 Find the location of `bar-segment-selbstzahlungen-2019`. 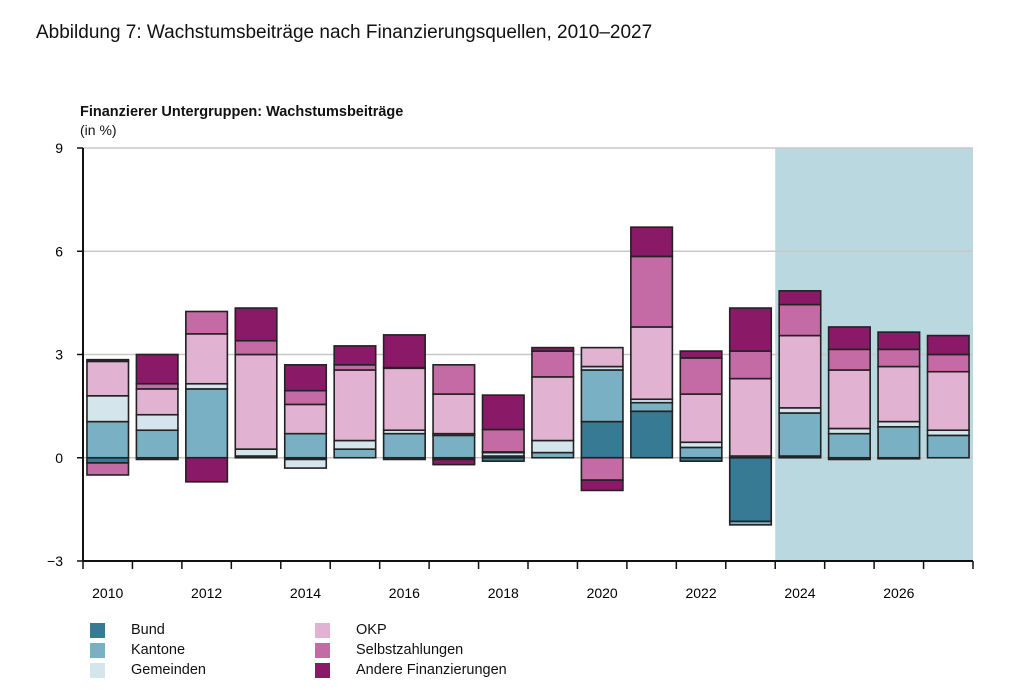

bar-segment-selbstzahlungen-2019 is located at coordinates (553, 364).